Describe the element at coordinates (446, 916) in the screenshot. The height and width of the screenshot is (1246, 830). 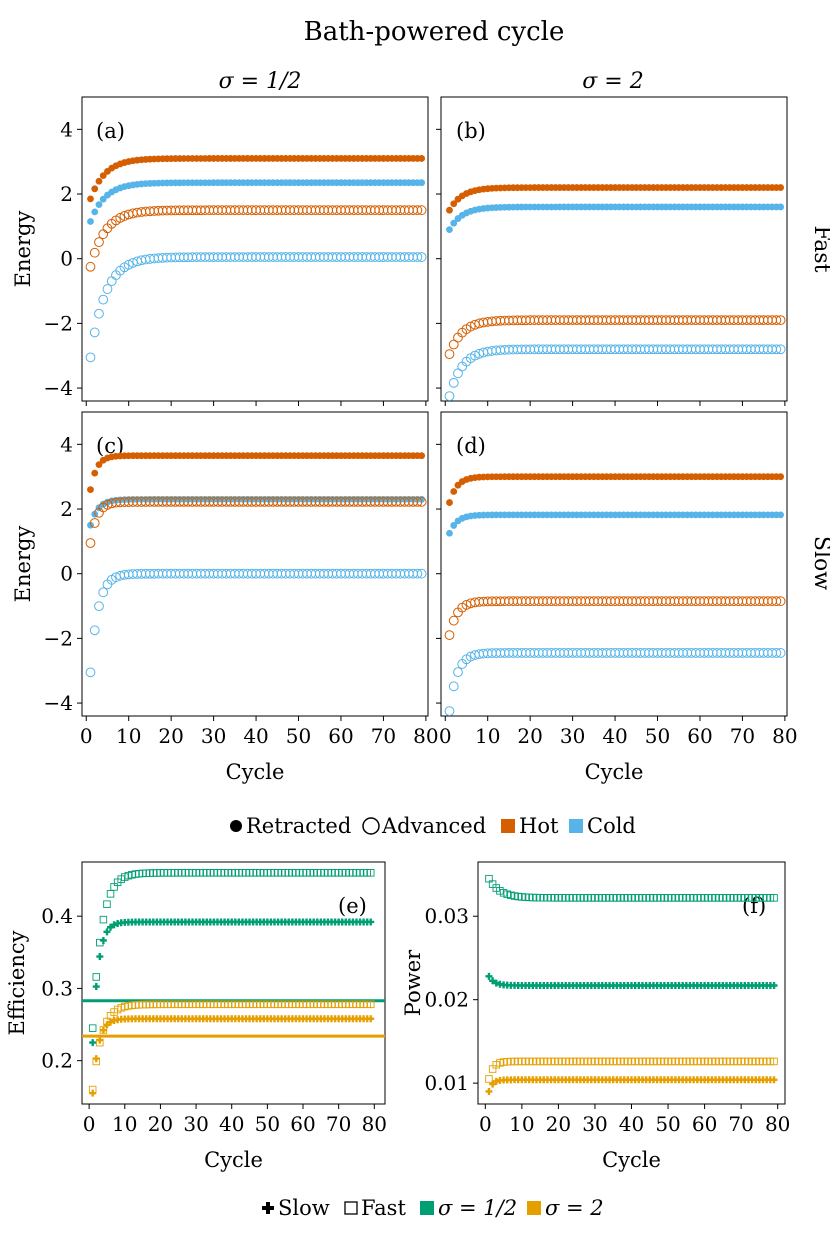
I see `y-tick-label: 0.03` at that location.